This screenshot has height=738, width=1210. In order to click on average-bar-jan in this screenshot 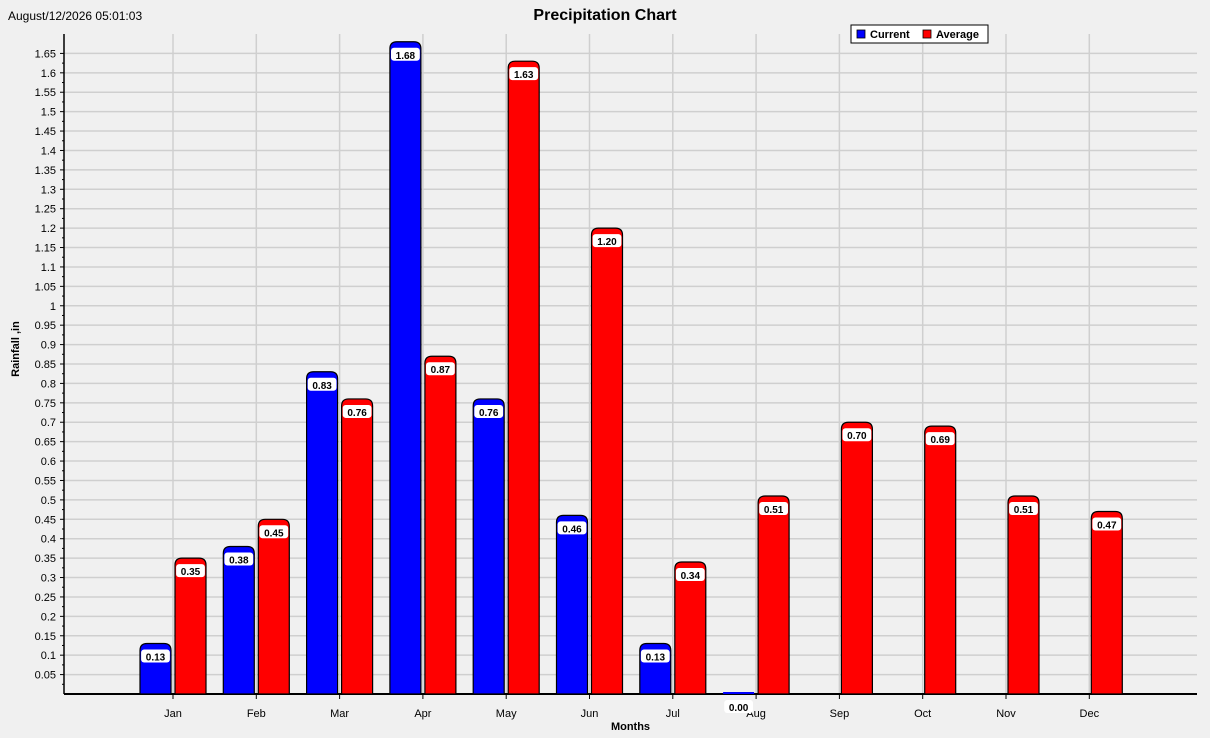, I will do `click(190, 626)`.